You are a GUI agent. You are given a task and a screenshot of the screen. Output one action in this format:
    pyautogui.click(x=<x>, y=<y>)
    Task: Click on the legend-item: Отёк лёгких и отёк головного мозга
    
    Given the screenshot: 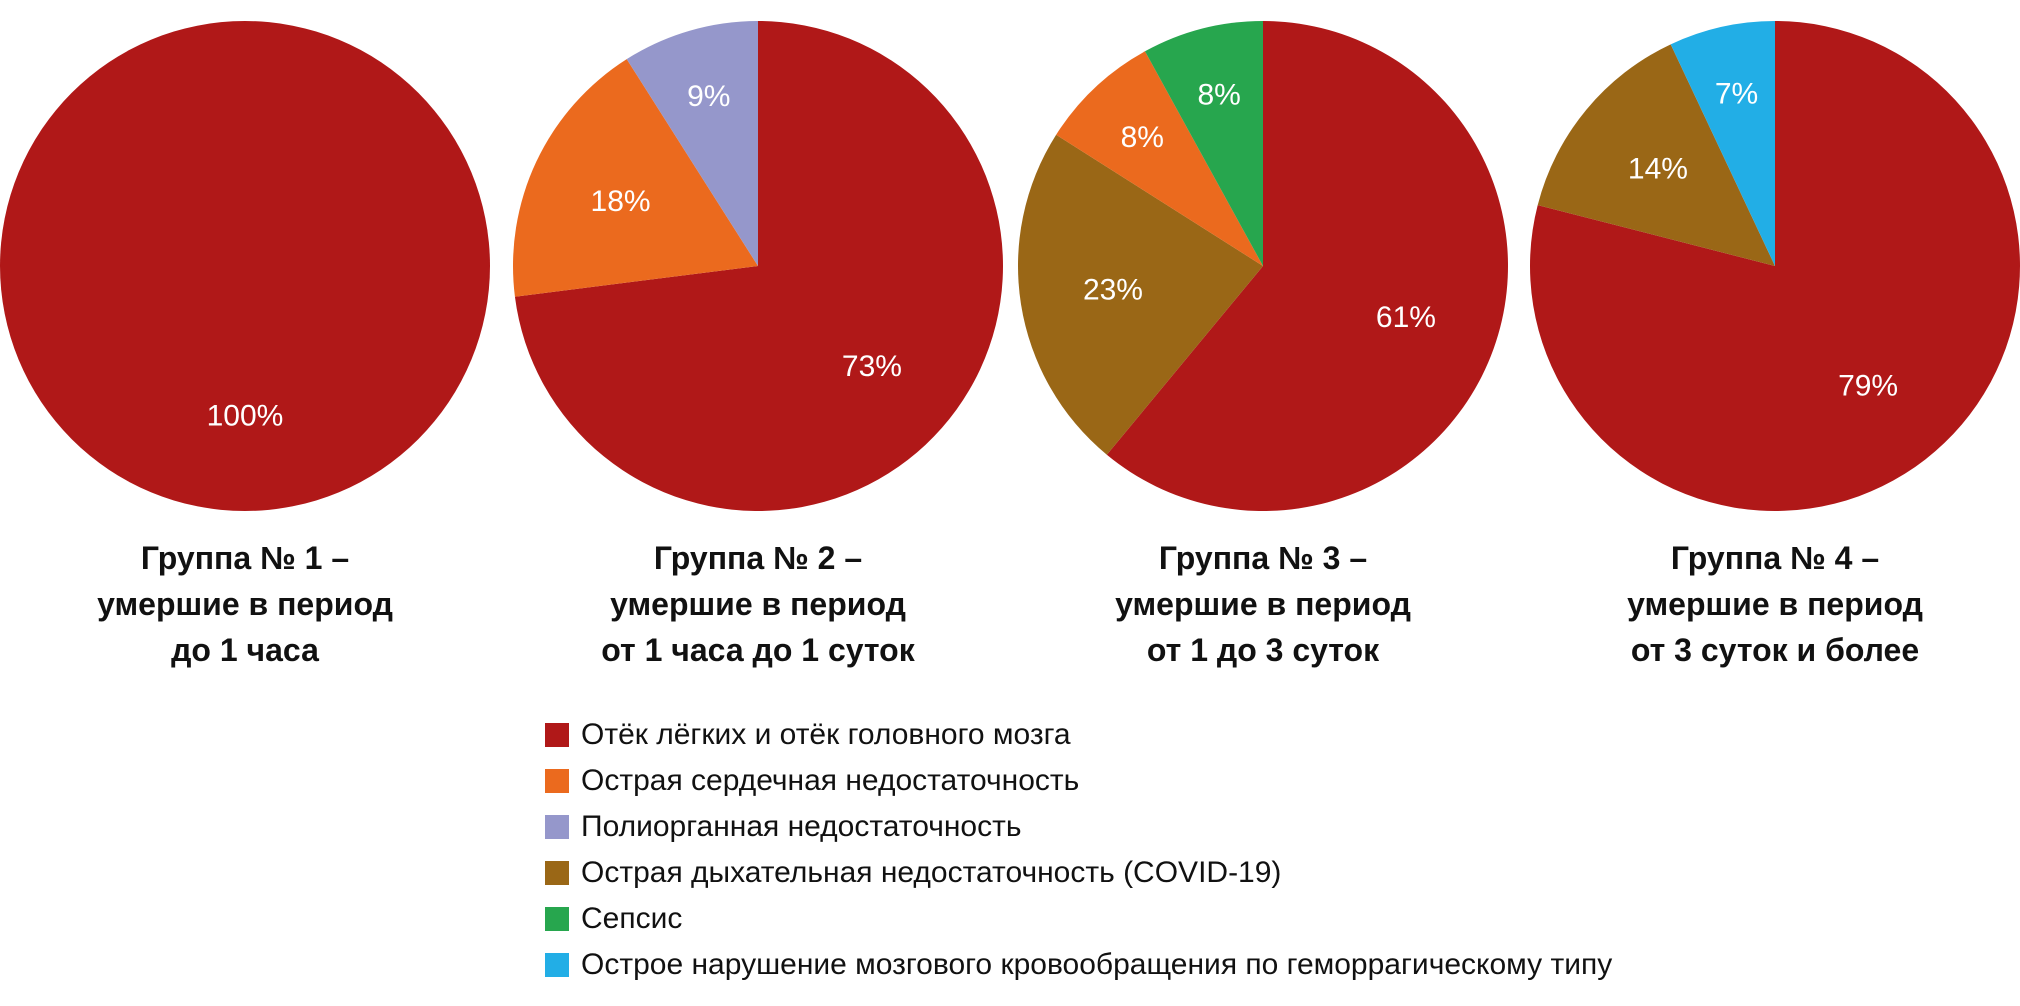 What is the action you would take?
    pyautogui.click(x=1078, y=735)
    